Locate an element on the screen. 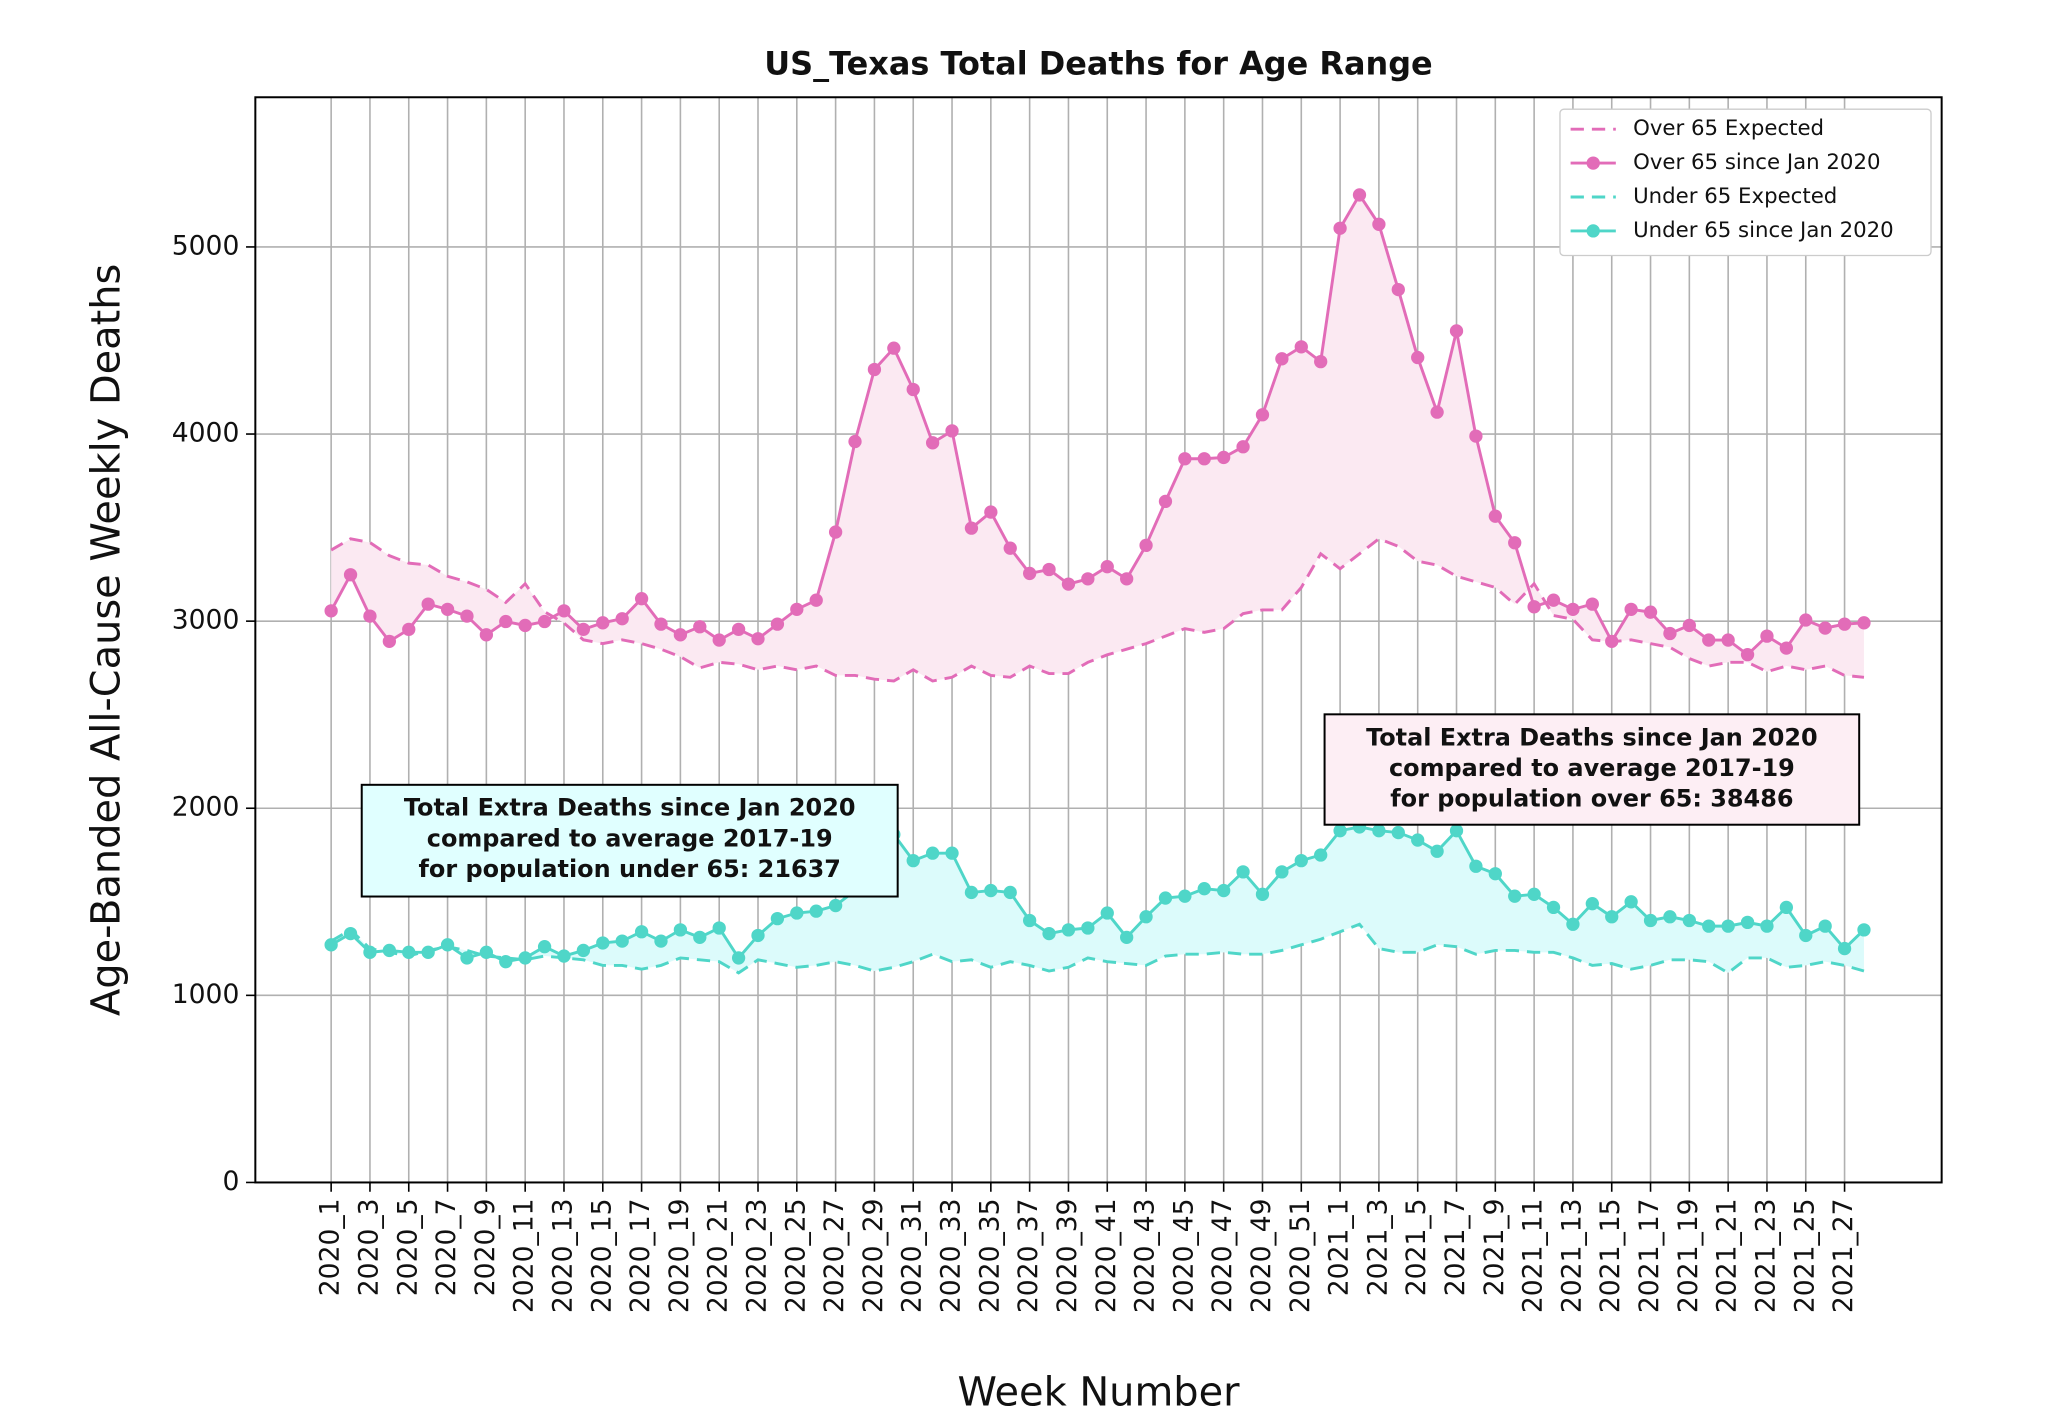  x-tick-label: 2020_43 is located at coordinates (1145, 1255).